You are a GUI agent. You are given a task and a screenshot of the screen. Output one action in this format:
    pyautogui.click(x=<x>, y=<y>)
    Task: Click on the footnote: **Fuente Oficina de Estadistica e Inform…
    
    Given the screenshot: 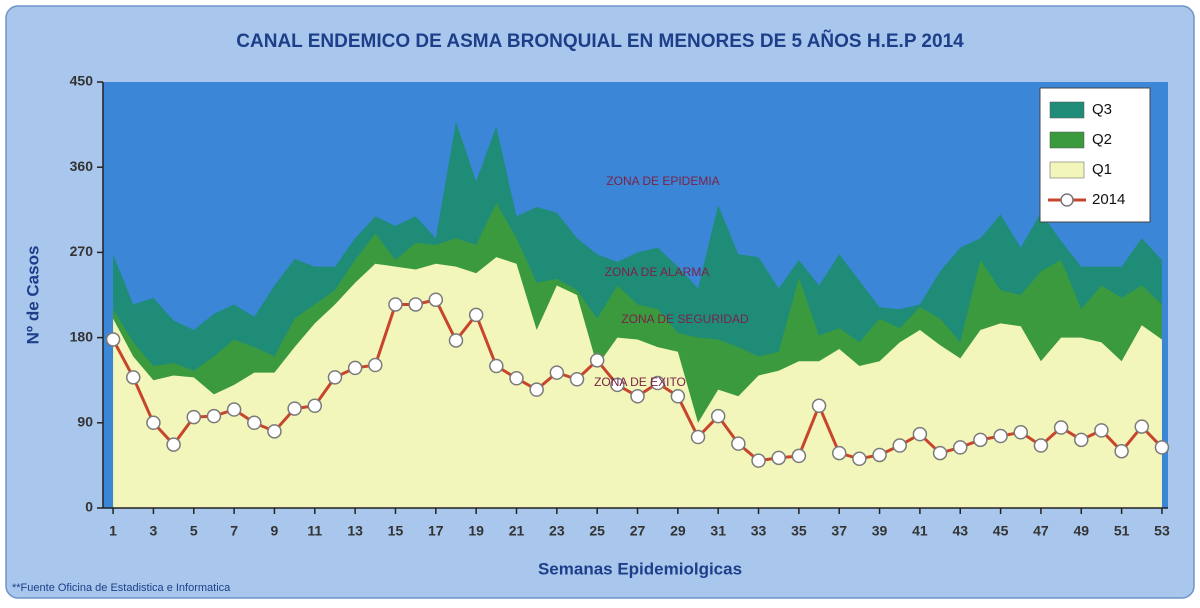 What is the action you would take?
    pyautogui.click(x=121, y=588)
    